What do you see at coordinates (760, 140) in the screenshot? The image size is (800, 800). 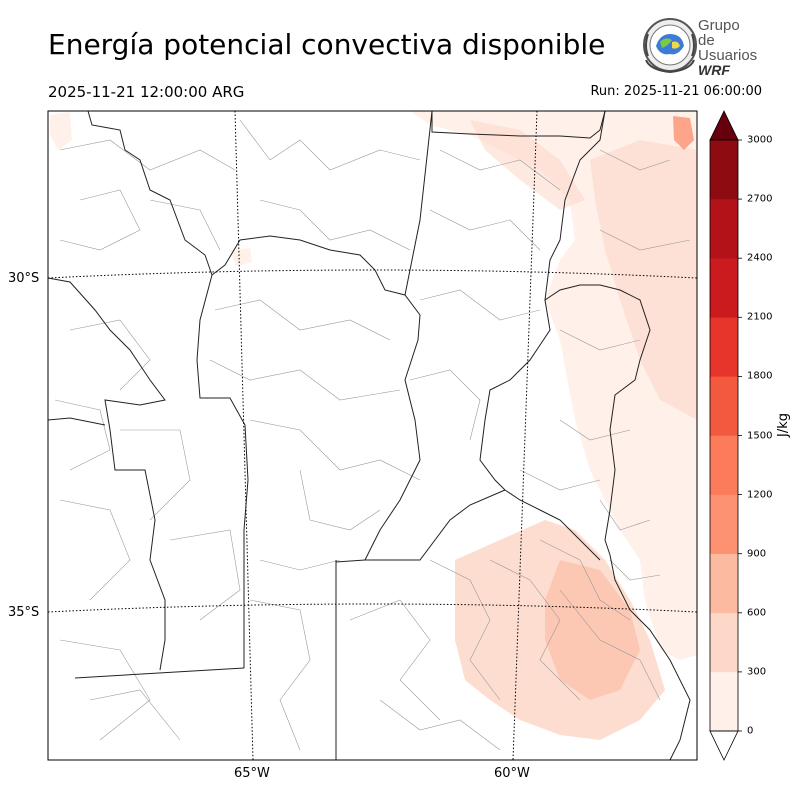 I see `colorbar-tick-label: 3000` at bounding box center [760, 140].